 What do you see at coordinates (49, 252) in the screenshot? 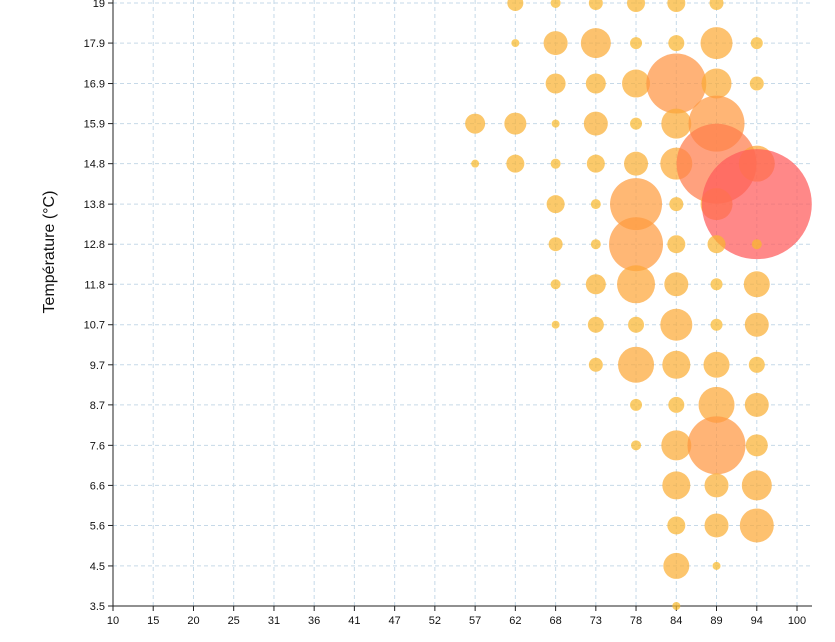
I see `y-axis-label: Température (°C)` at bounding box center [49, 252].